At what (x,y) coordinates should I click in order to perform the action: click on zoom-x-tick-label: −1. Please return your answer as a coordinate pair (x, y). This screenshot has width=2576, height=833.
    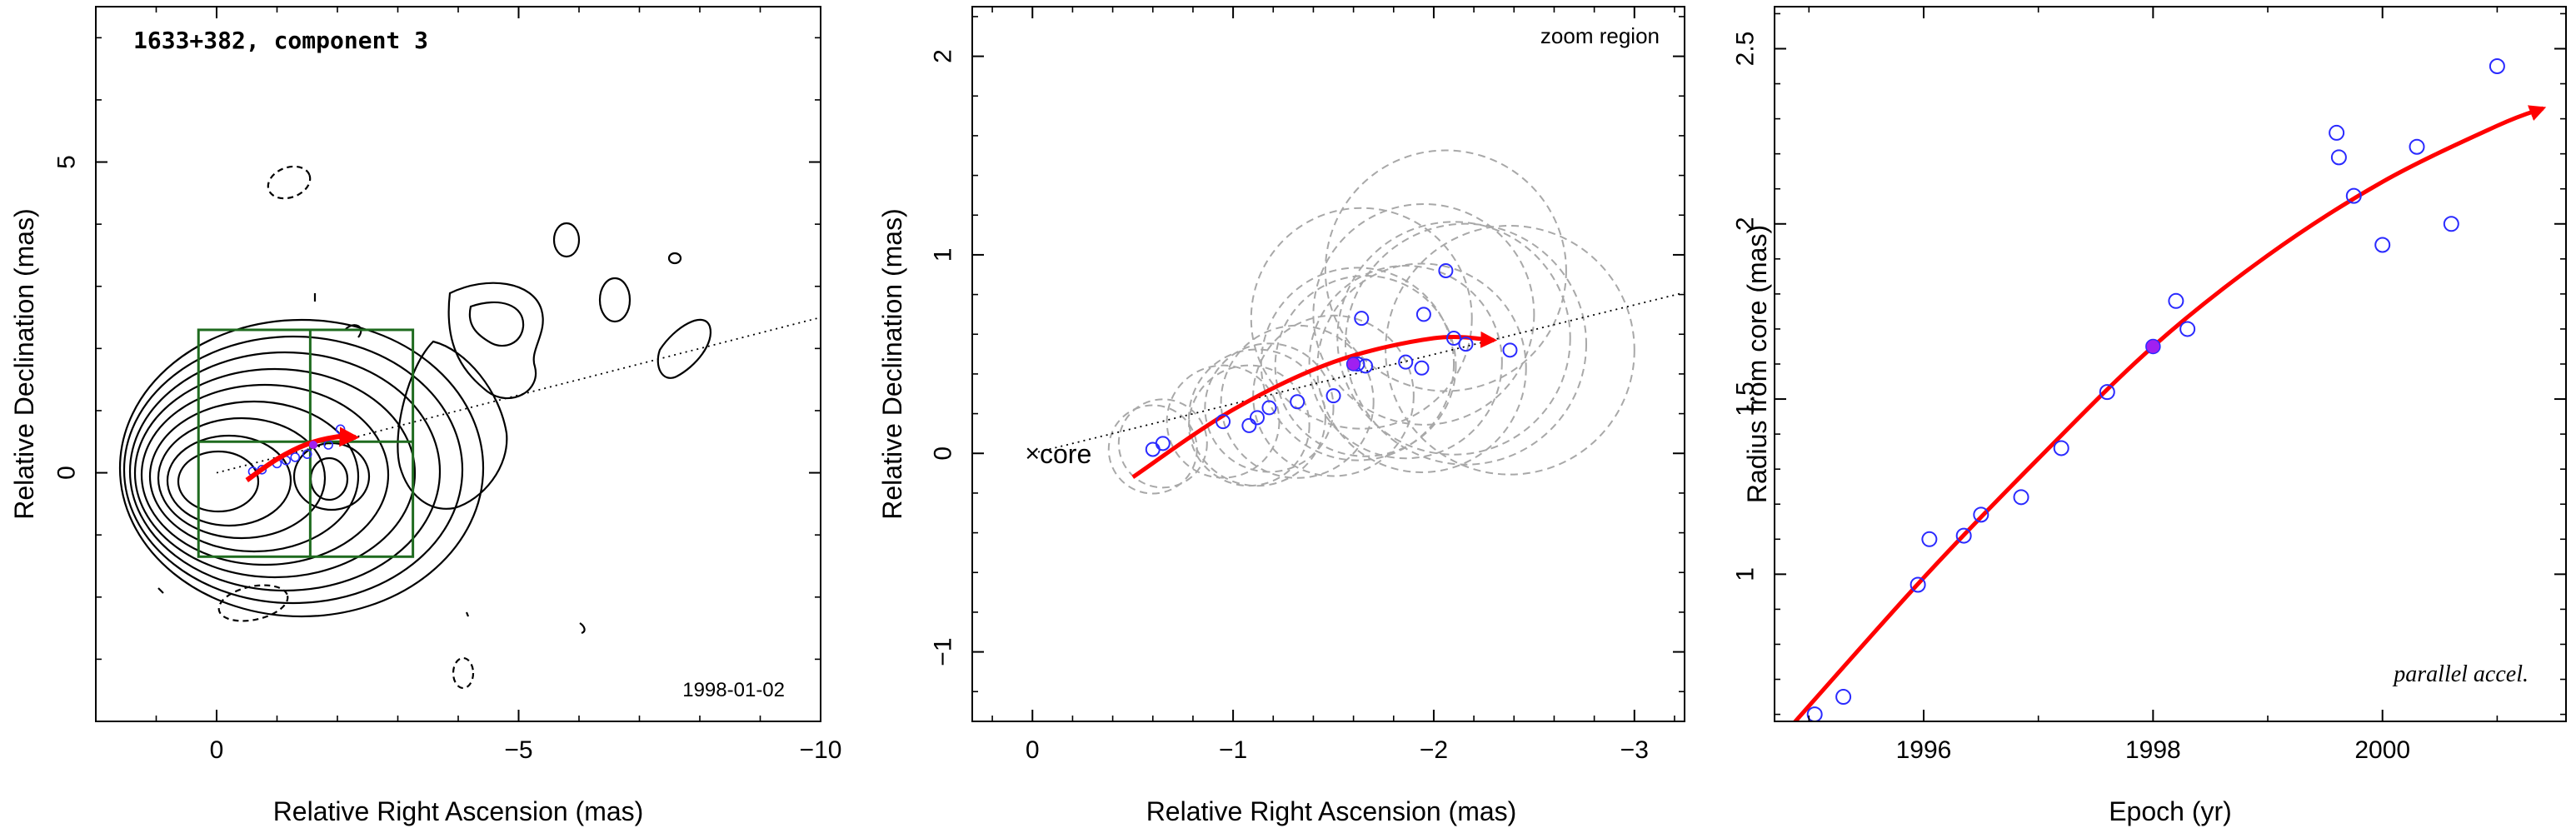
    Looking at the image, I should click on (1233, 750).